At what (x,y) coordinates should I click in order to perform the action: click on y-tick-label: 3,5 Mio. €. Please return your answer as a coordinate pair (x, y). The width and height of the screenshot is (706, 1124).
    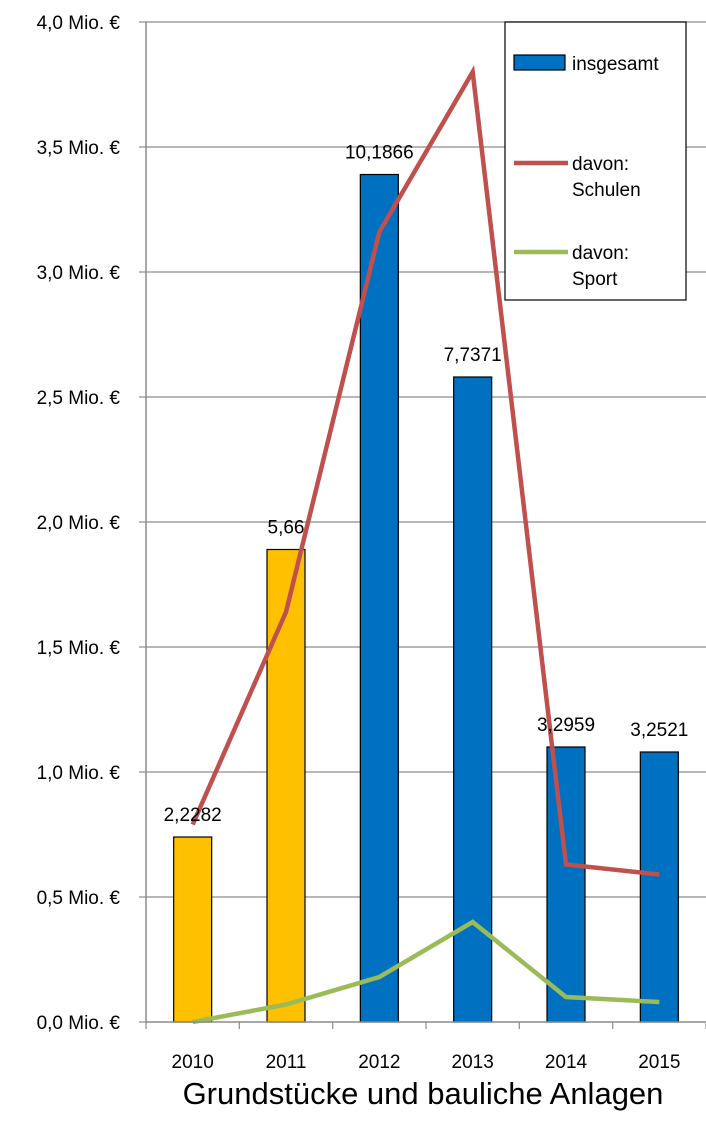
    Looking at the image, I should click on (79, 148).